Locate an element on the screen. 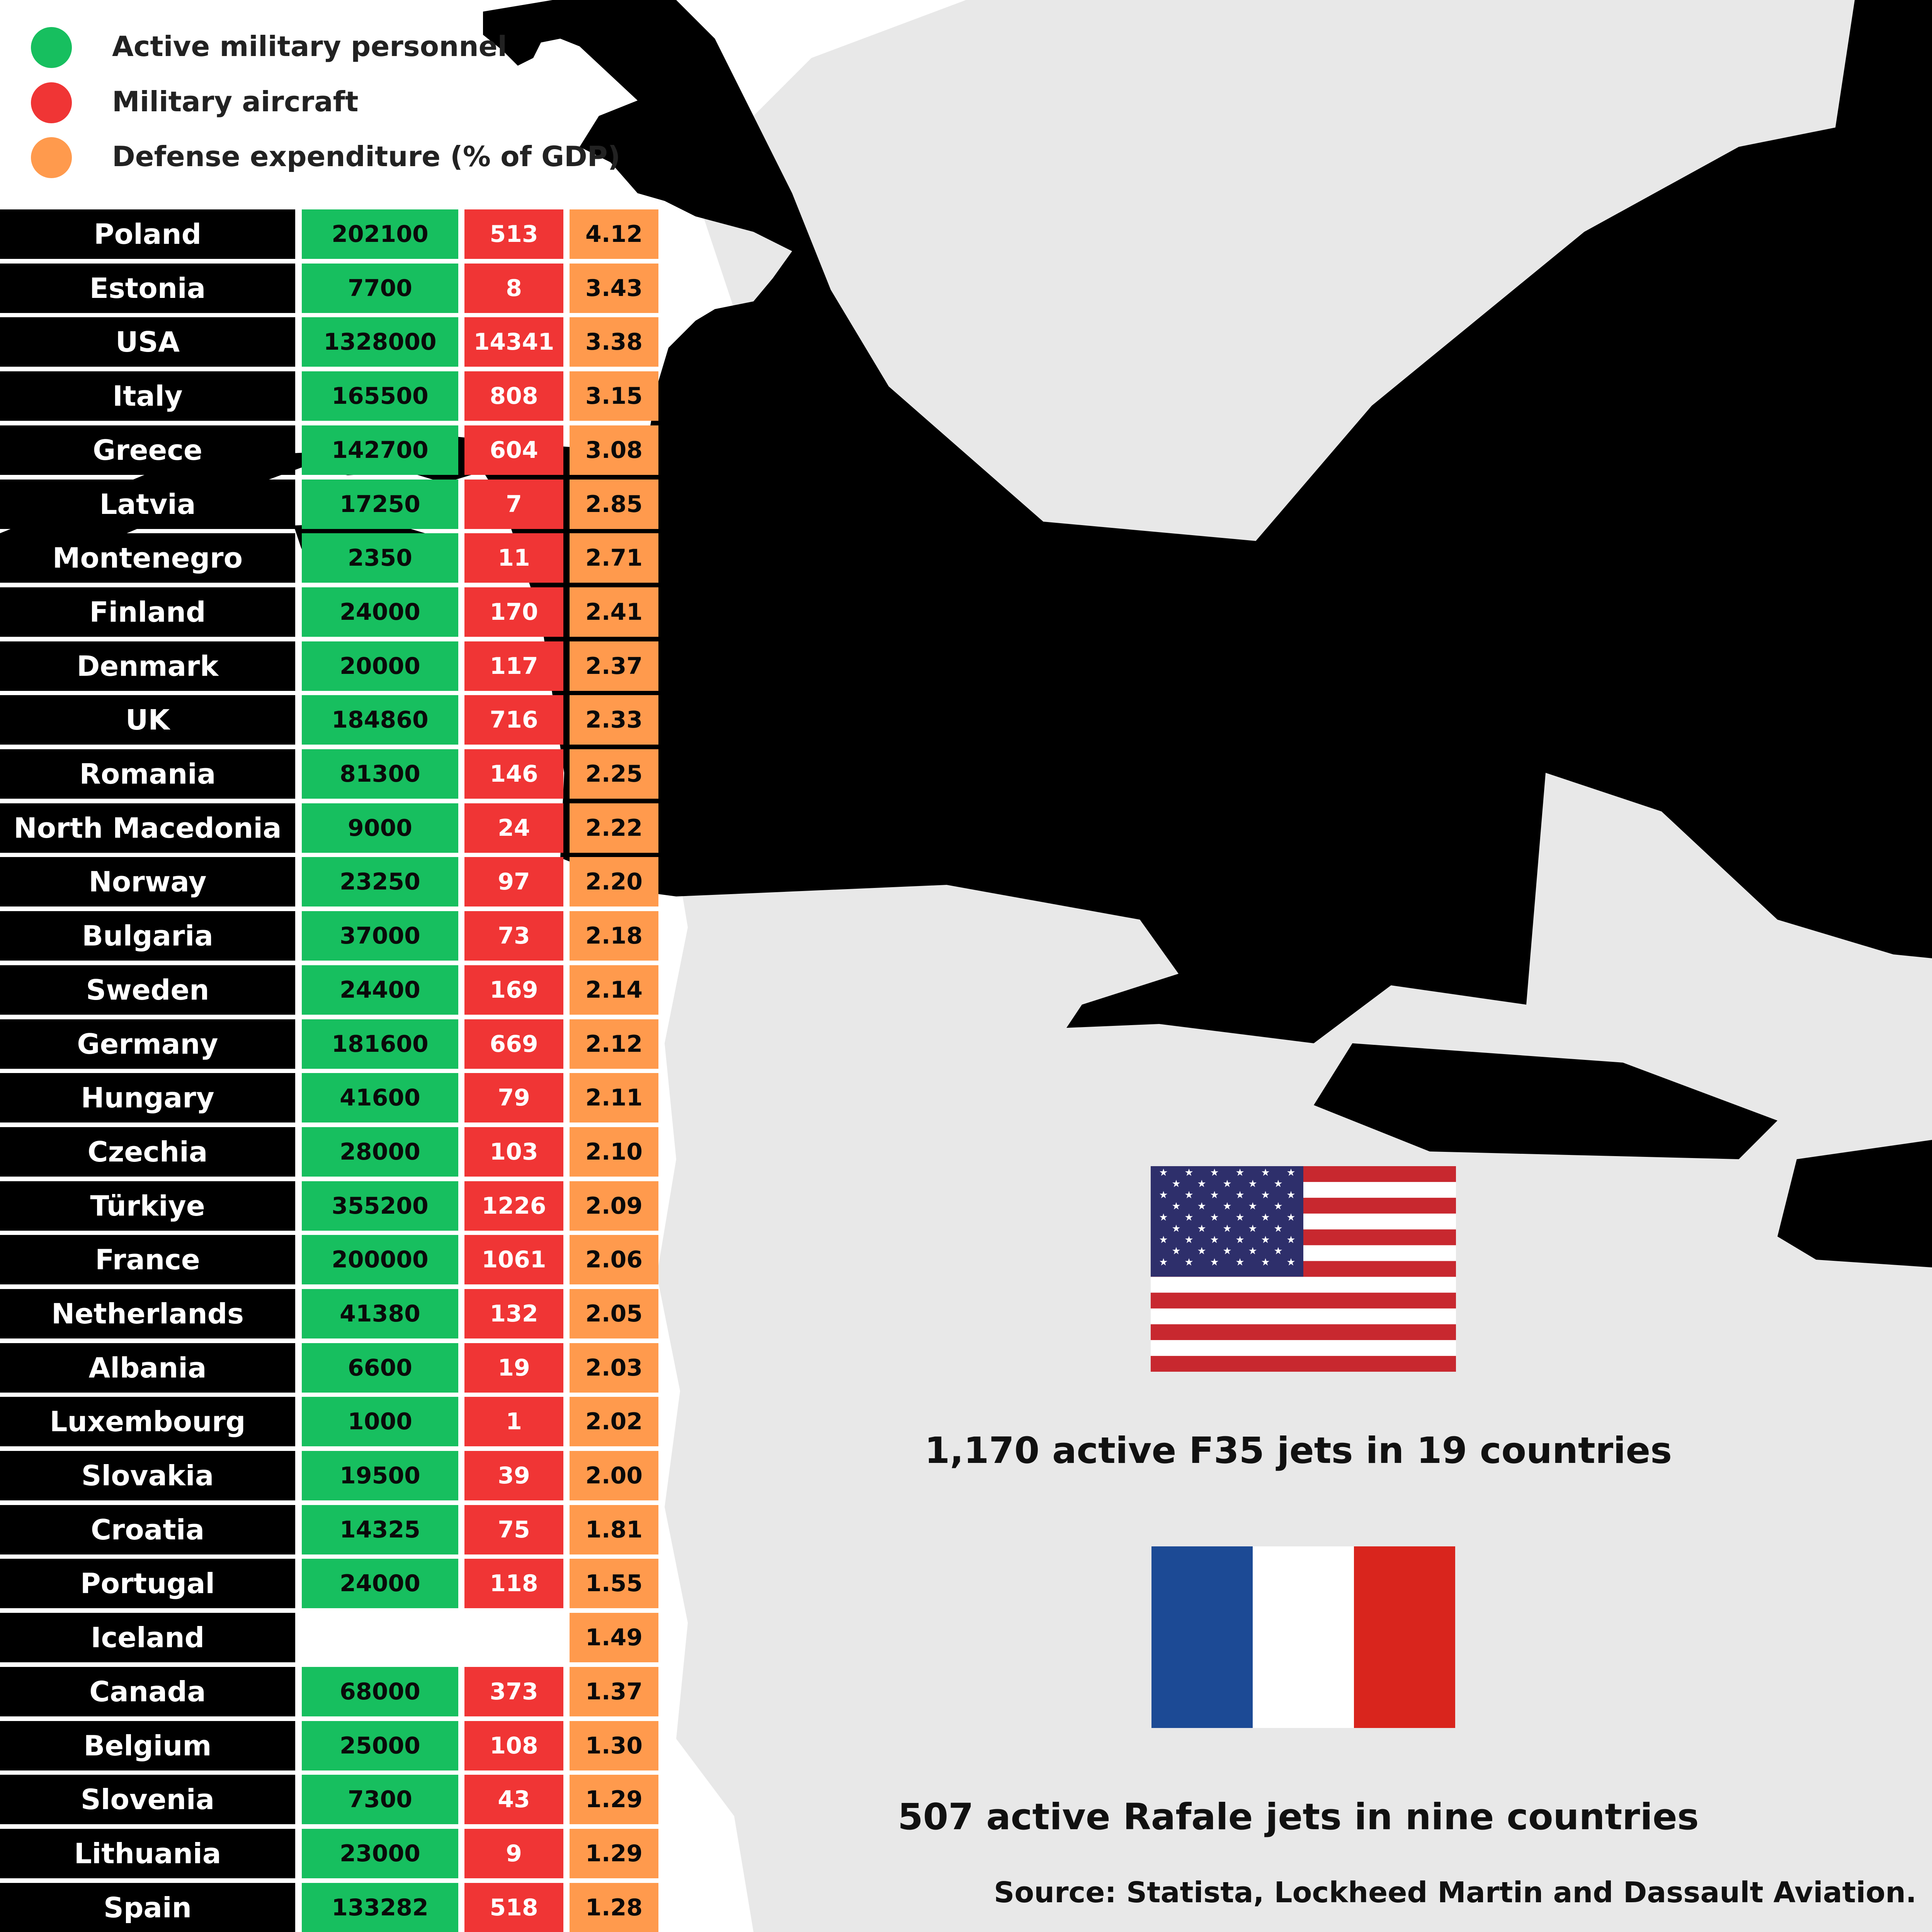  personnel-cell: 200000 is located at coordinates (380, 1260).